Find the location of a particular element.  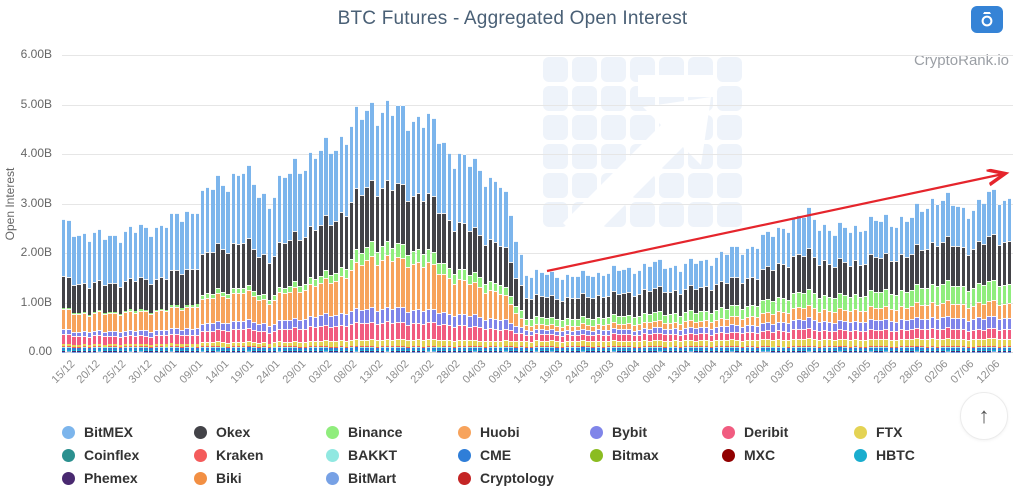

legend-item-huobi: Huobi is located at coordinates (524, 432).